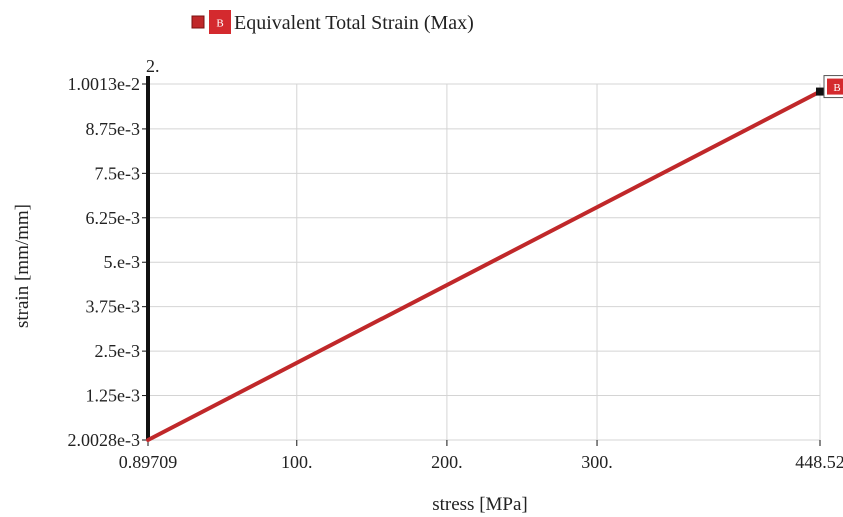 This screenshot has height=517, width=843. I want to click on x-tick-label: 200., so click(447, 462).